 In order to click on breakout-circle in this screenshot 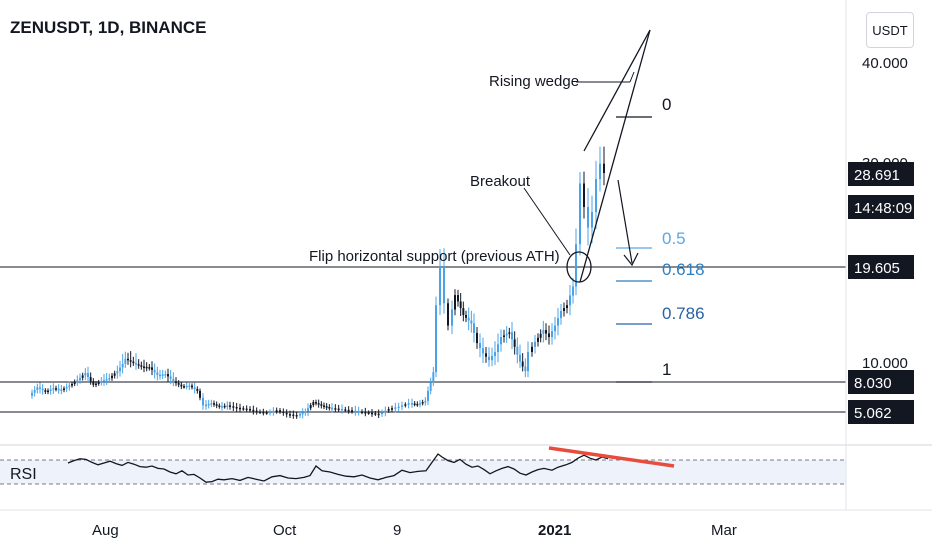, I will do `click(579, 267)`.